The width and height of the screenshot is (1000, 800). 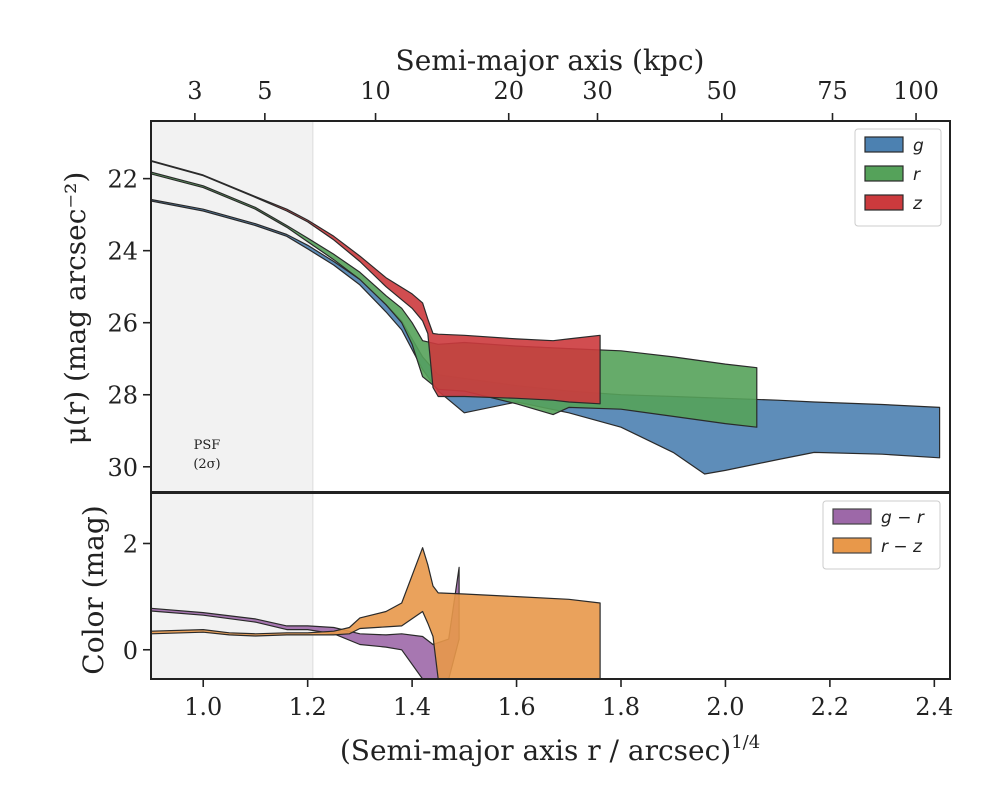 I want to click on color-bands, so click(x=376, y=613).